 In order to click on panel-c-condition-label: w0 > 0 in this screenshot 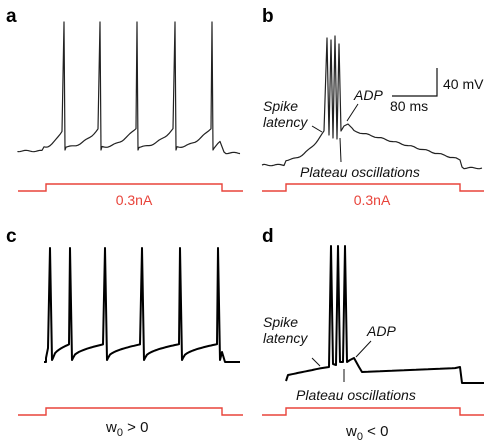, I will do `click(126, 429)`.